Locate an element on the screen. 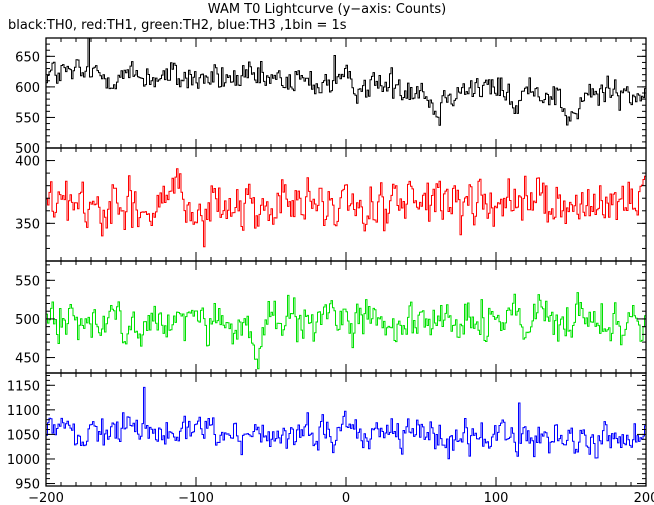 This screenshot has height=505, width=654. y-tick-label: 350 is located at coordinates (27, 224).